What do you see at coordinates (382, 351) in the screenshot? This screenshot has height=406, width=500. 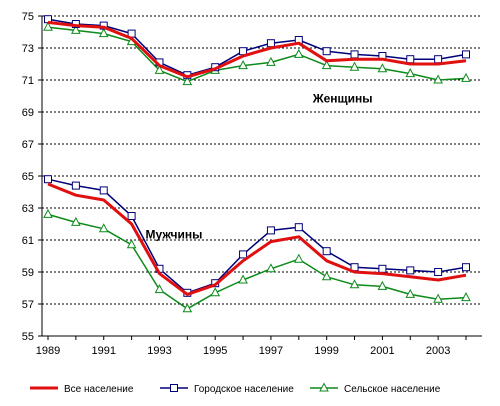 I see `x-tick-label: 2001` at bounding box center [382, 351].